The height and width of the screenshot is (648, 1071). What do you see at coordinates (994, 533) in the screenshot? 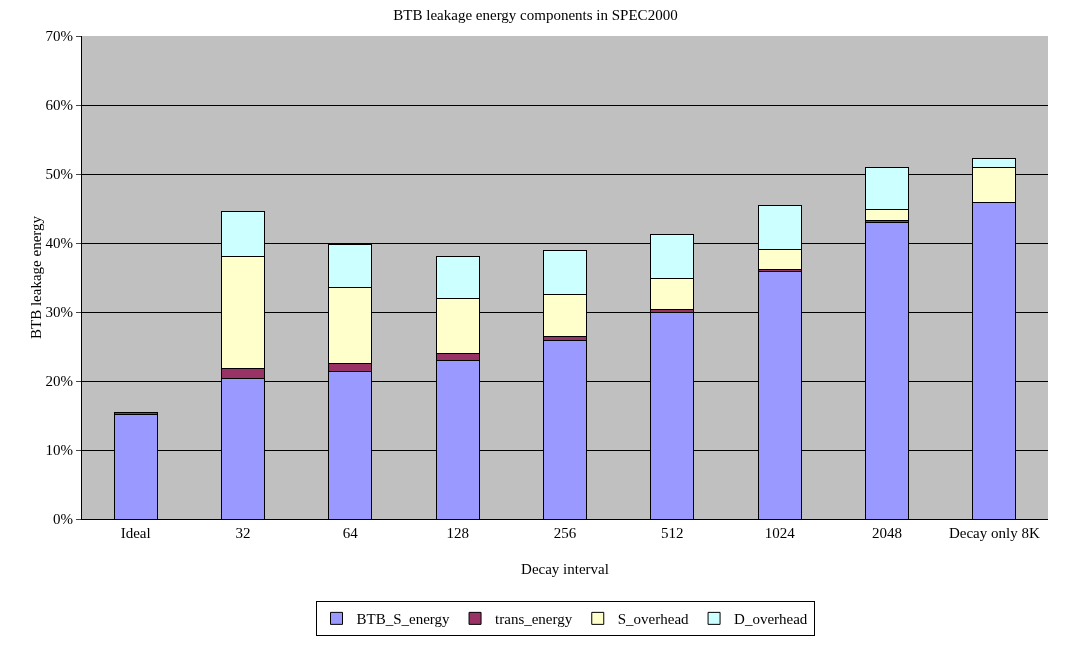
I see `x-tick-label: Decay only 8K` at bounding box center [994, 533].